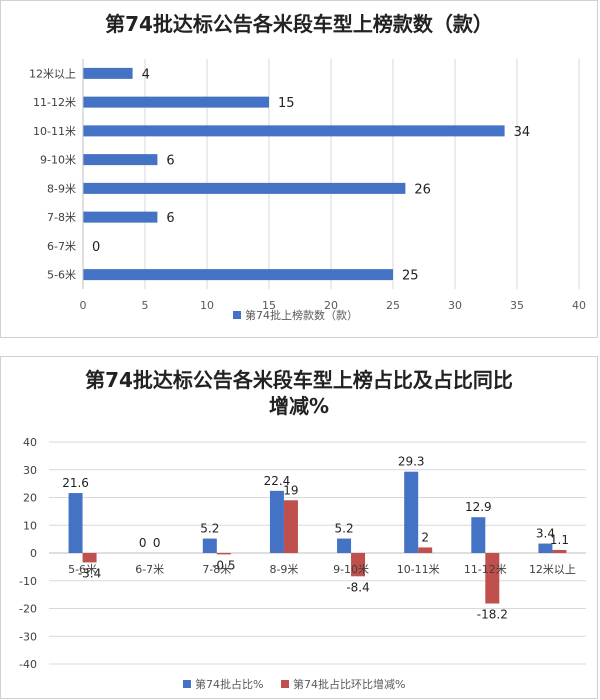  Describe the element at coordinates (83, 305) in the screenshot. I see `x-tick-label: 0` at that location.